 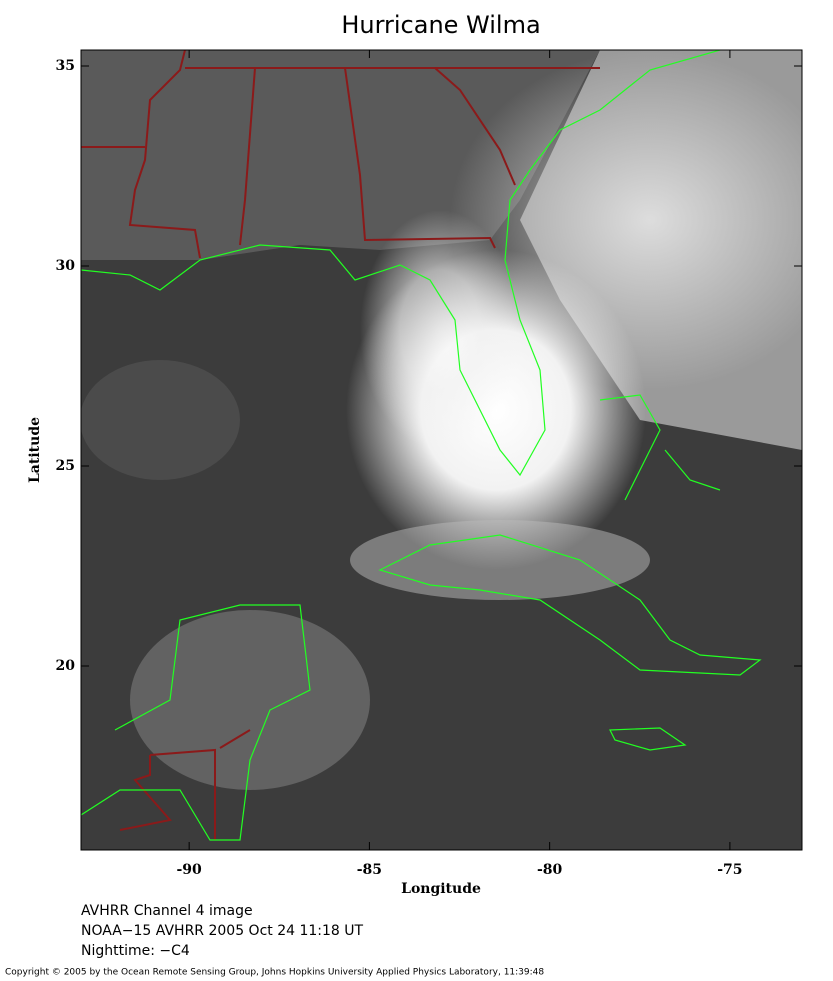 I want to click on x-axis-label: Longitude, so click(x=441, y=889).